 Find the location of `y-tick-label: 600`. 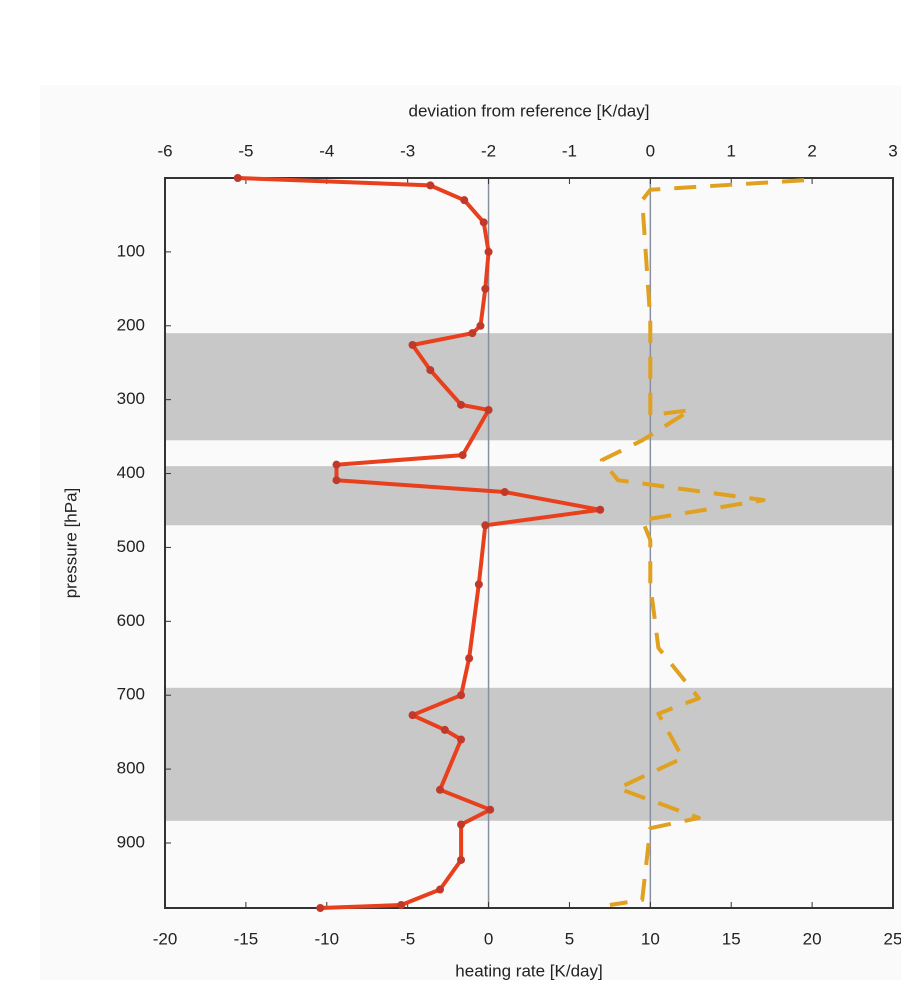

y-tick-label: 600 is located at coordinates (131, 620).